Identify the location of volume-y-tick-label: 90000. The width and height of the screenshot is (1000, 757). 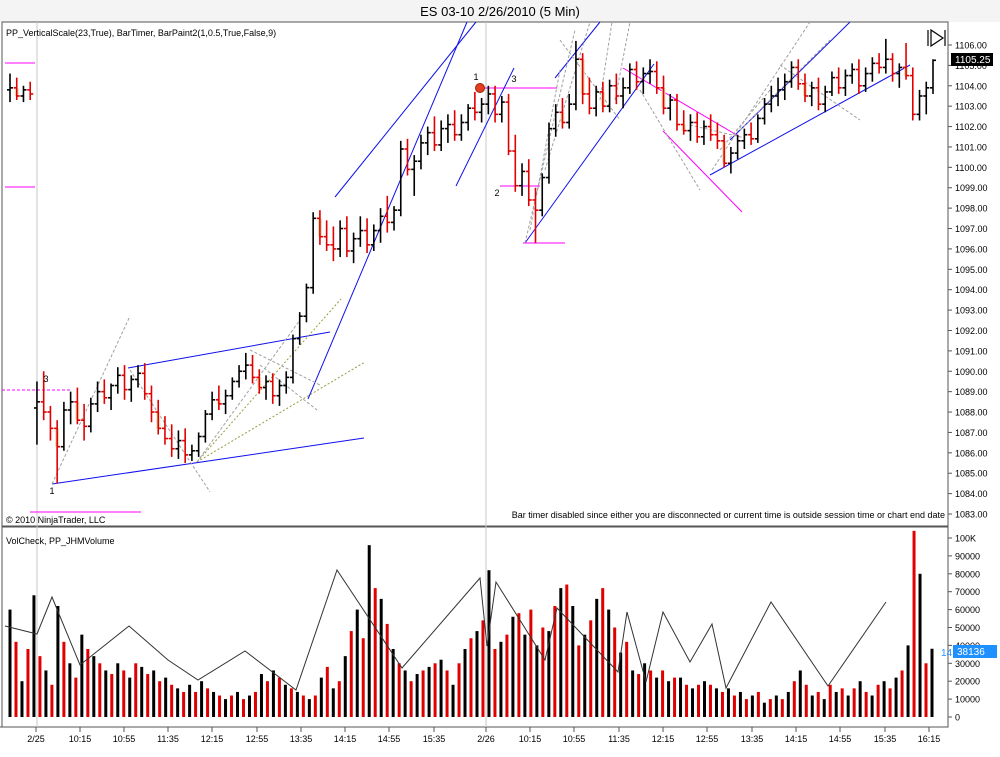
(967, 556).